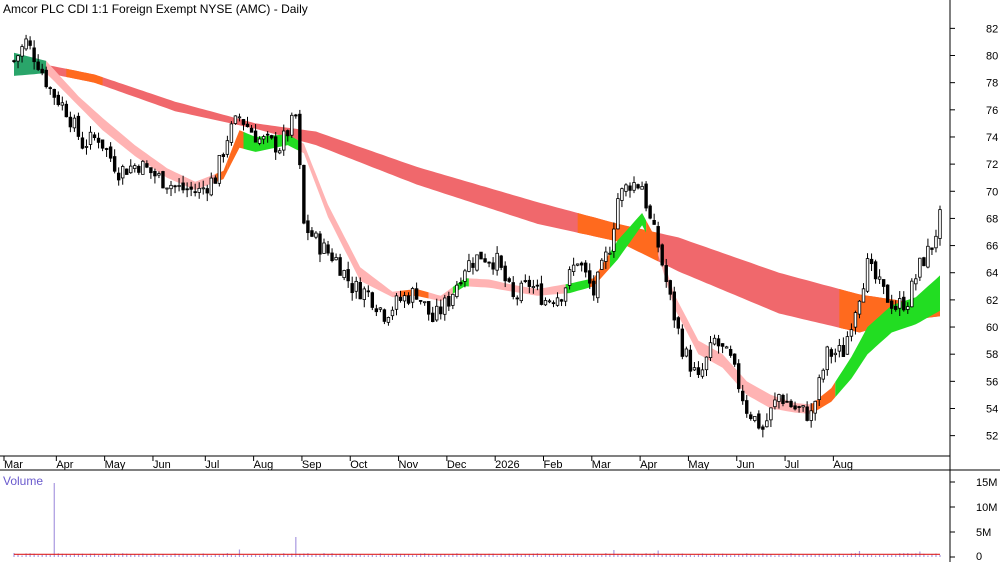 The image size is (1000, 562). Describe the element at coordinates (212, 465) in the screenshot. I see `x-tick-label: Jul` at that location.